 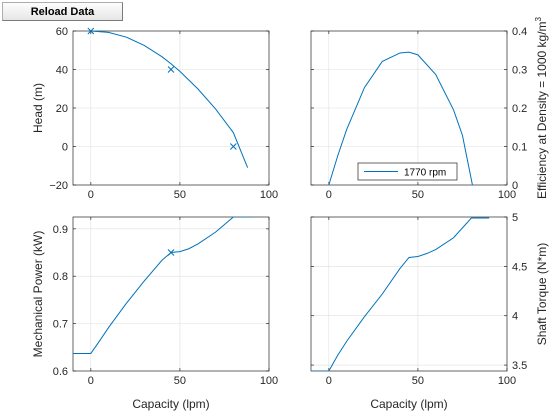 What do you see at coordinates (515, 218) in the screenshot?
I see `y-tick-label: 5` at bounding box center [515, 218].